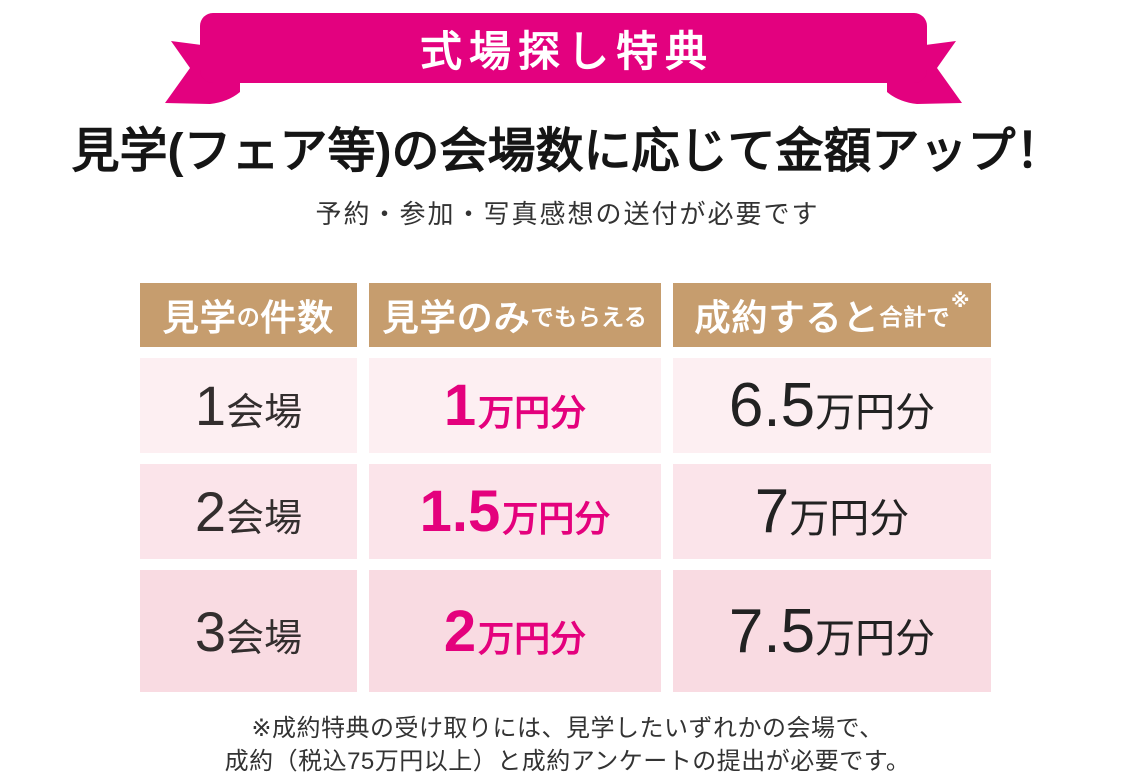 The height and width of the screenshot is (781, 1135). I want to click on cell-row1-with-contract: 6.5万円分, so click(832, 405).